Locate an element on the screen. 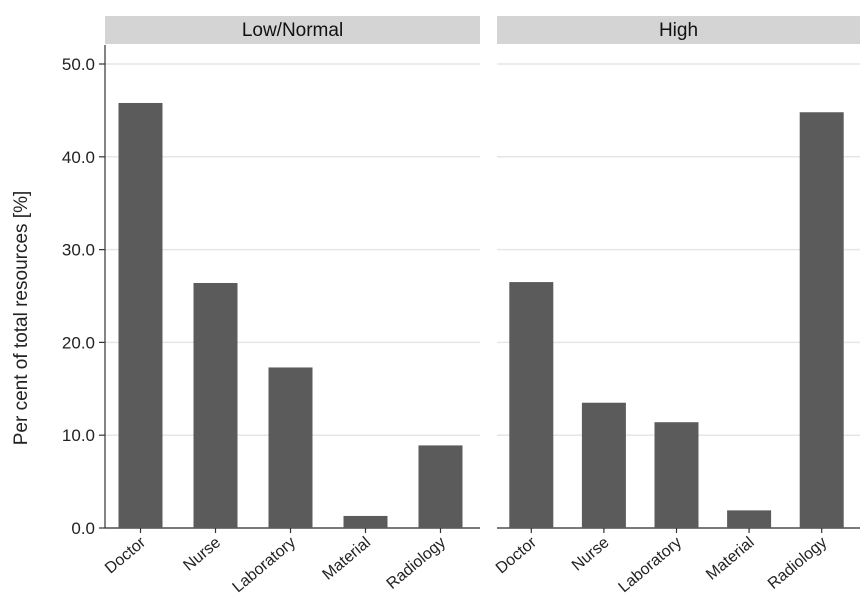 Image resolution: width=860 pixels, height=605 pixels. y-tick-label: 20.0 is located at coordinates (78, 342).